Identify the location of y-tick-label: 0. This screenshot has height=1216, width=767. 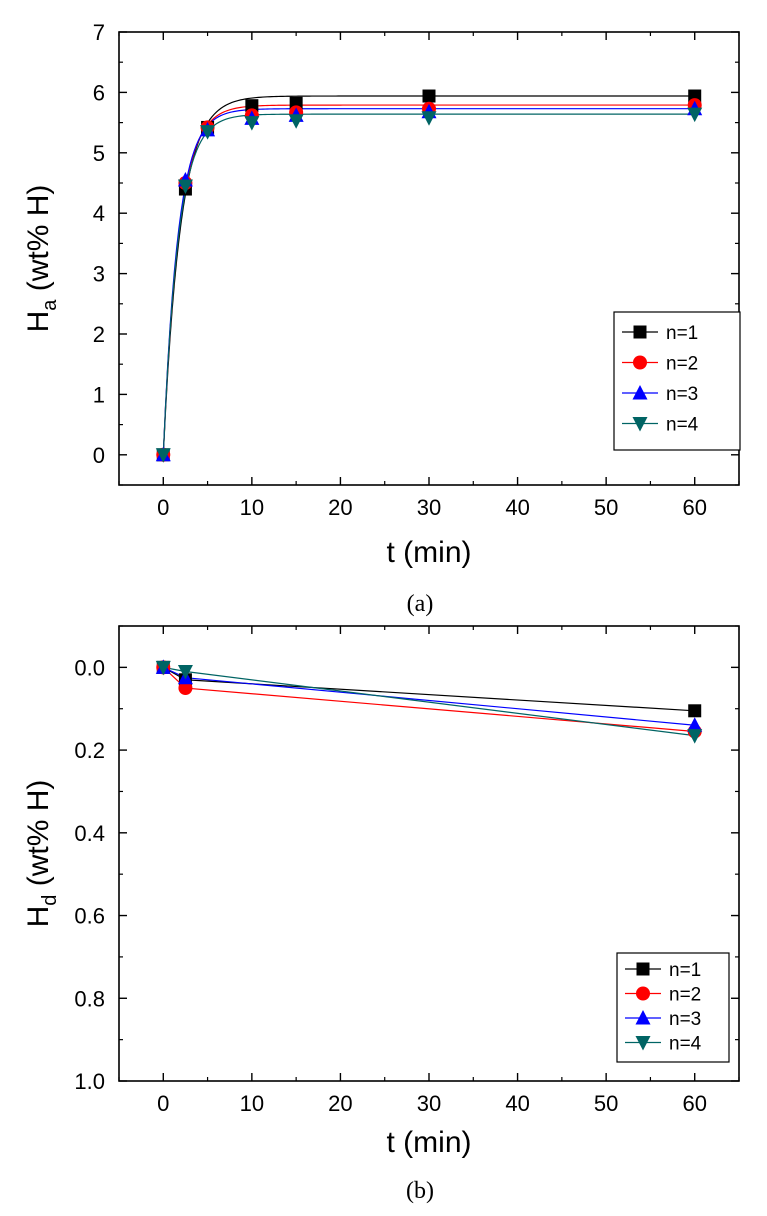
(99, 455).